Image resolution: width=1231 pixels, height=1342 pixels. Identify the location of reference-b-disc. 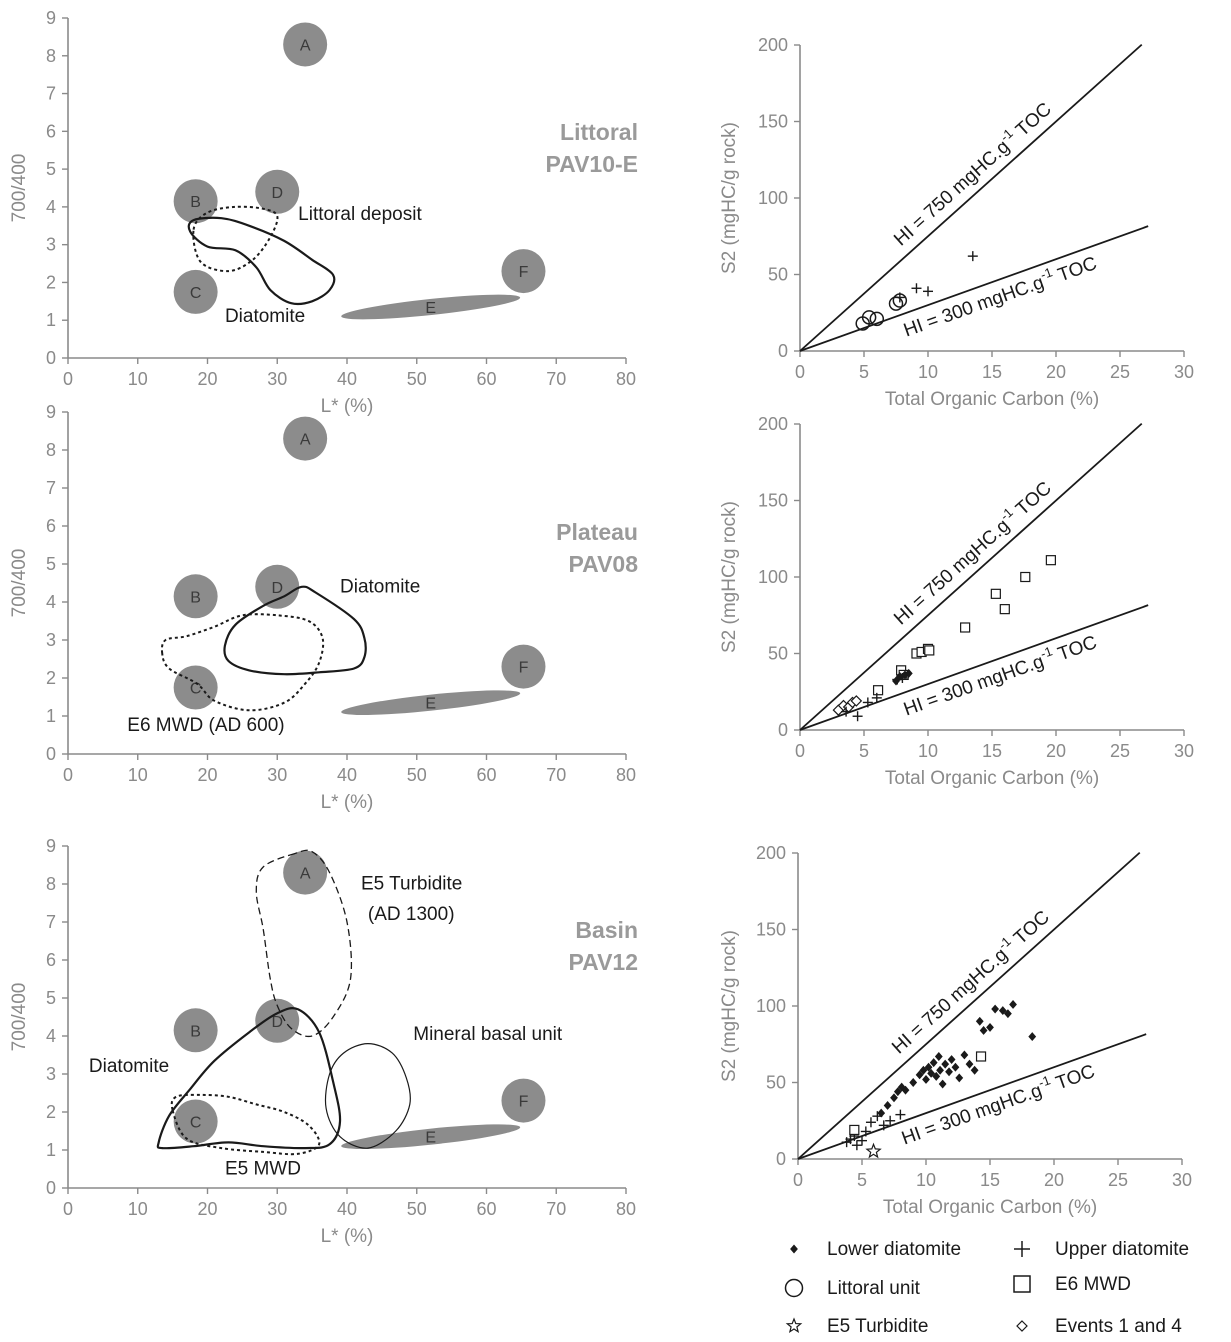
(195, 596).